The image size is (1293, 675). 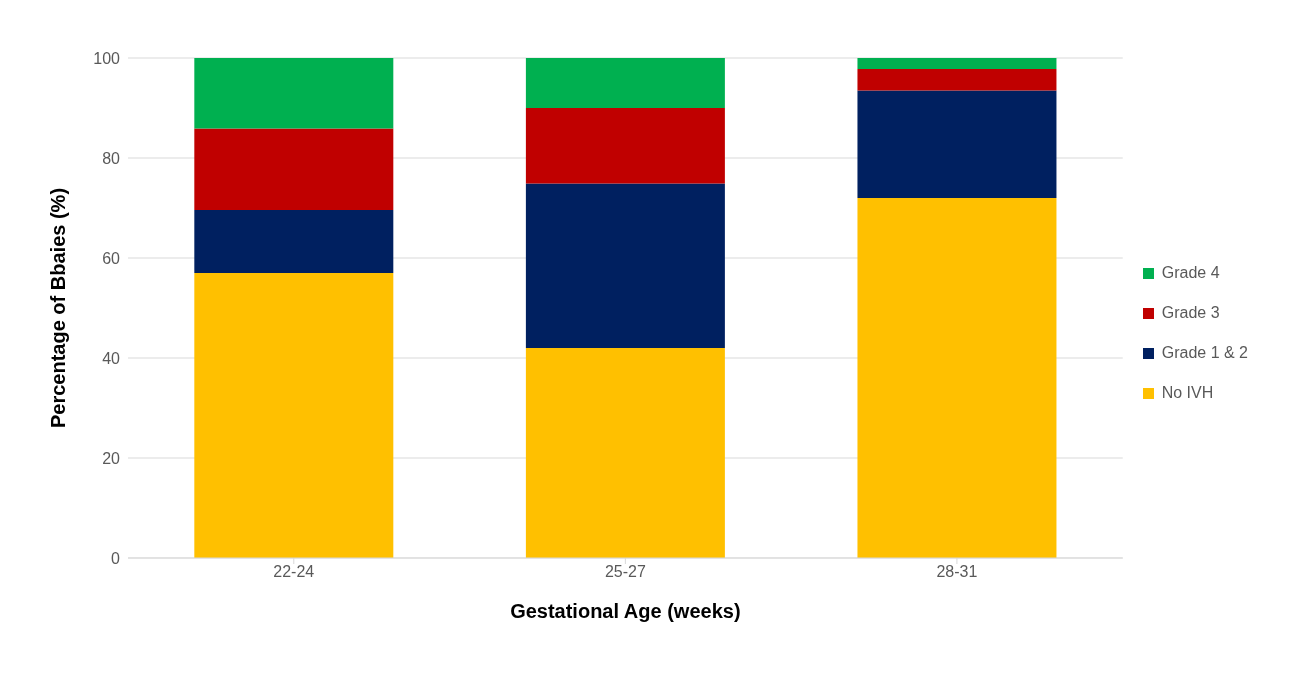 I want to click on x-tick-label: 22-24, so click(x=294, y=572).